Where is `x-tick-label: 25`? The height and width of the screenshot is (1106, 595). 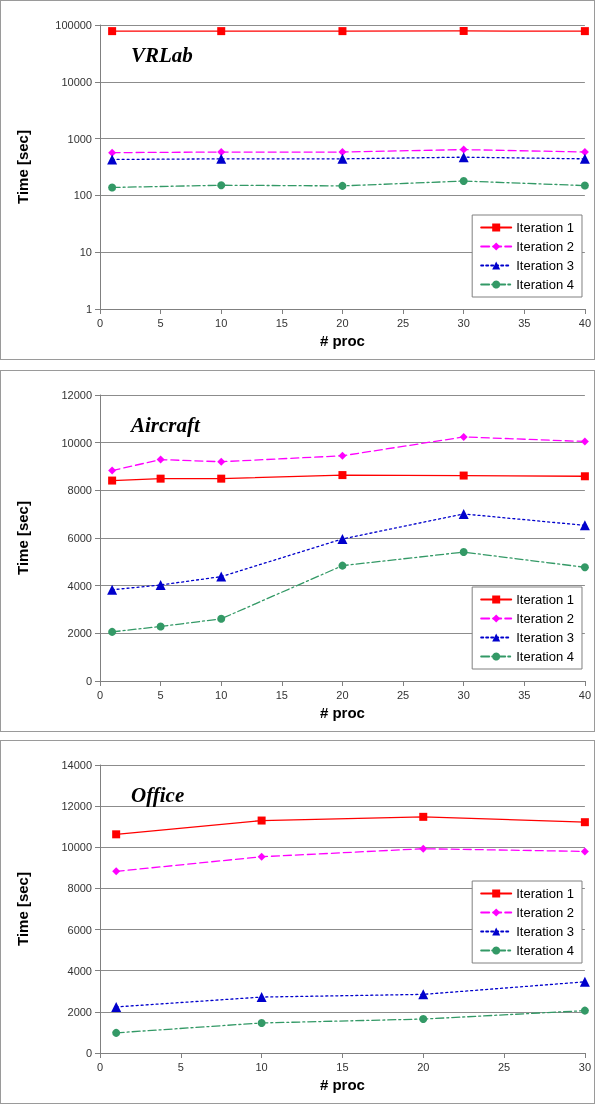 x-tick-label: 25 is located at coordinates (403, 694).